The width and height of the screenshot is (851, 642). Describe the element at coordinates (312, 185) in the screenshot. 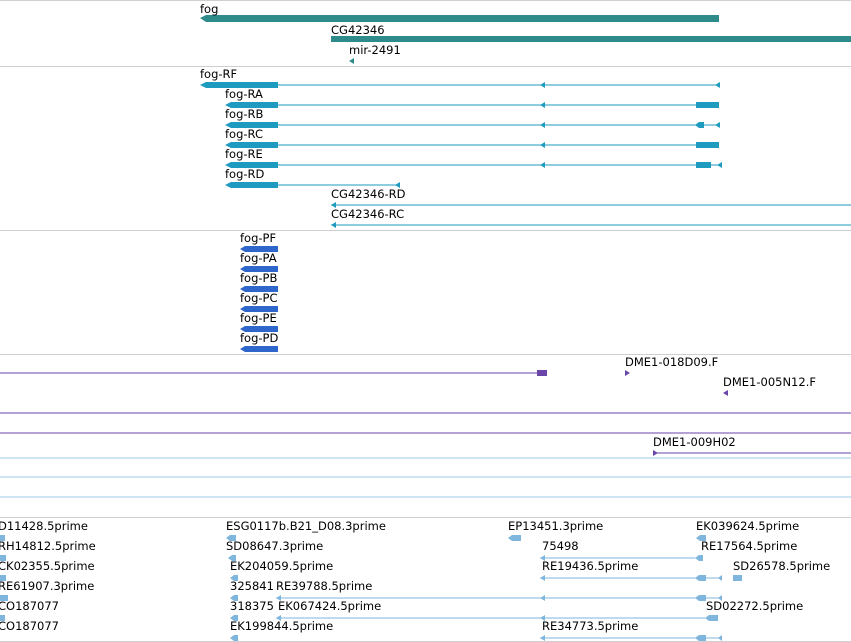

I see `transcript-fog-rd` at that location.